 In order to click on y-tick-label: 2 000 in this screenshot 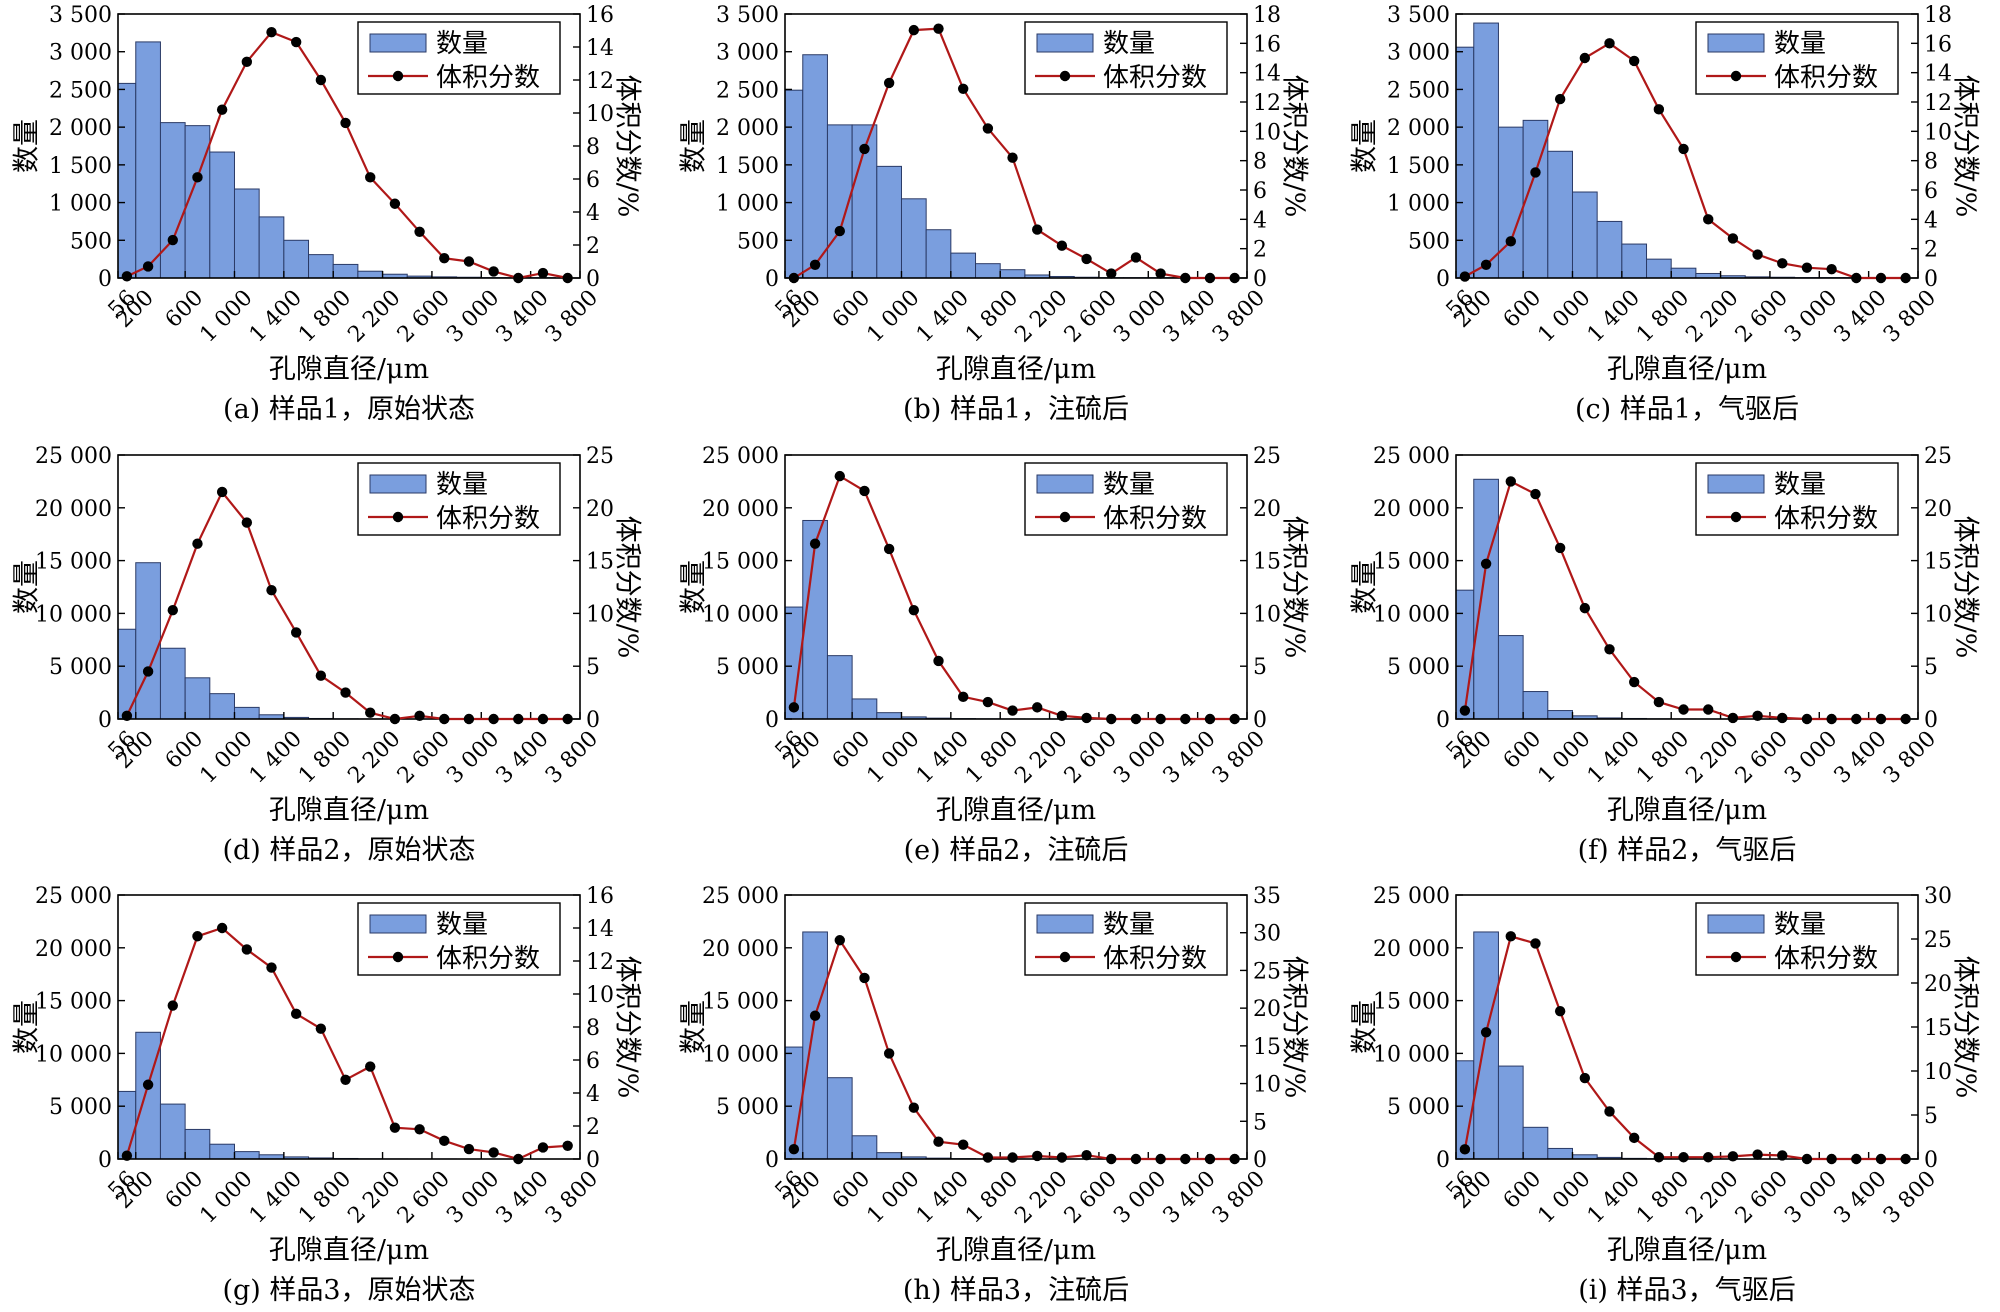, I will do `click(80, 128)`.